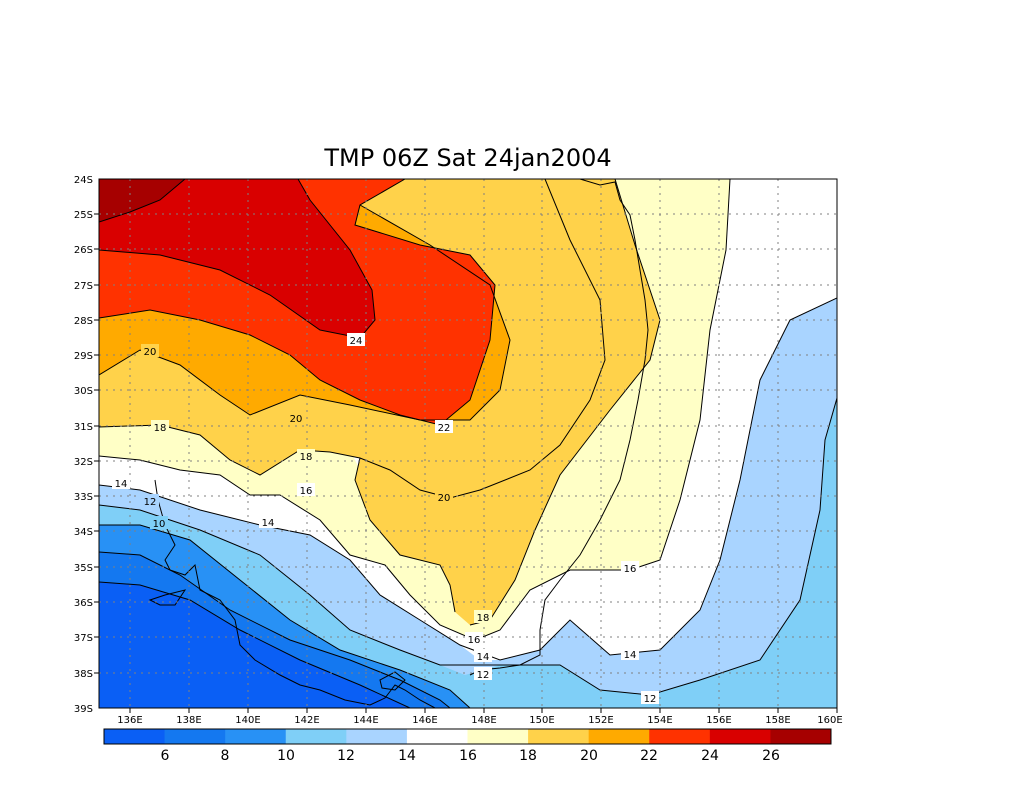 This screenshot has height=800, width=1024. Describe the element at coordinates (83, 250) in the screenshot. I see `lat-label: 26S` at that location.